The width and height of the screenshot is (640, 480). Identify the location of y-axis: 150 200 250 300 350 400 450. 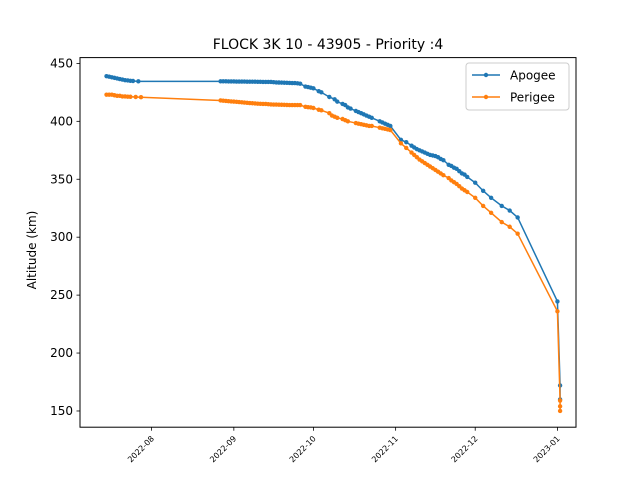
(65, 237).